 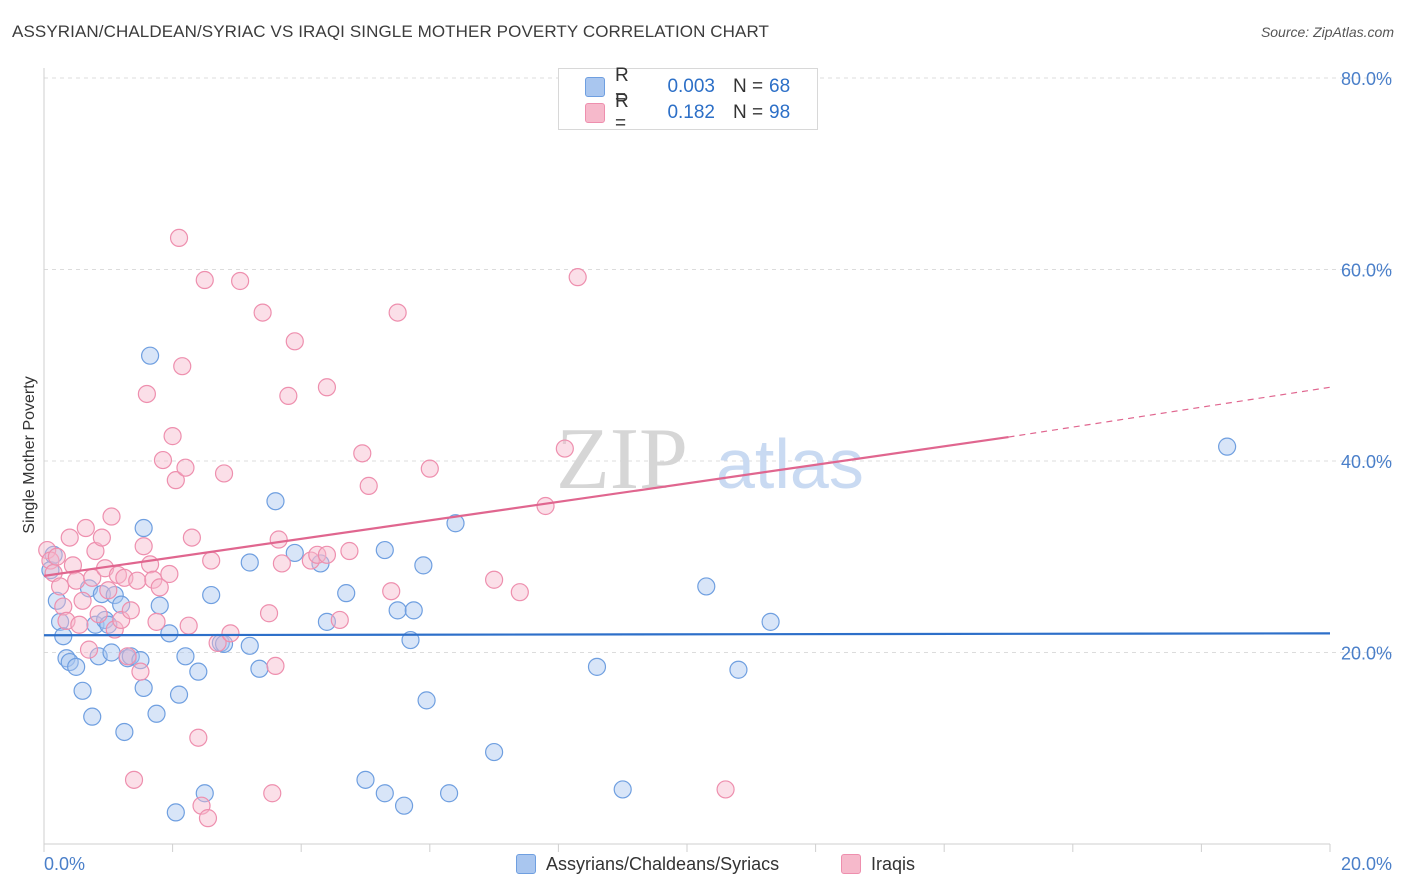 I want to click on y-tick-label: 80.0%, so click(x=1366, y=79).